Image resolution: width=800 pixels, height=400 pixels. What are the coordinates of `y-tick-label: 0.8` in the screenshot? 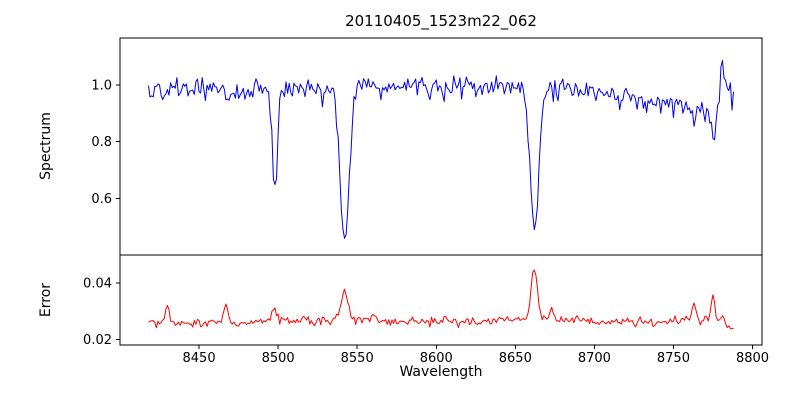 It's located at (101, 142).